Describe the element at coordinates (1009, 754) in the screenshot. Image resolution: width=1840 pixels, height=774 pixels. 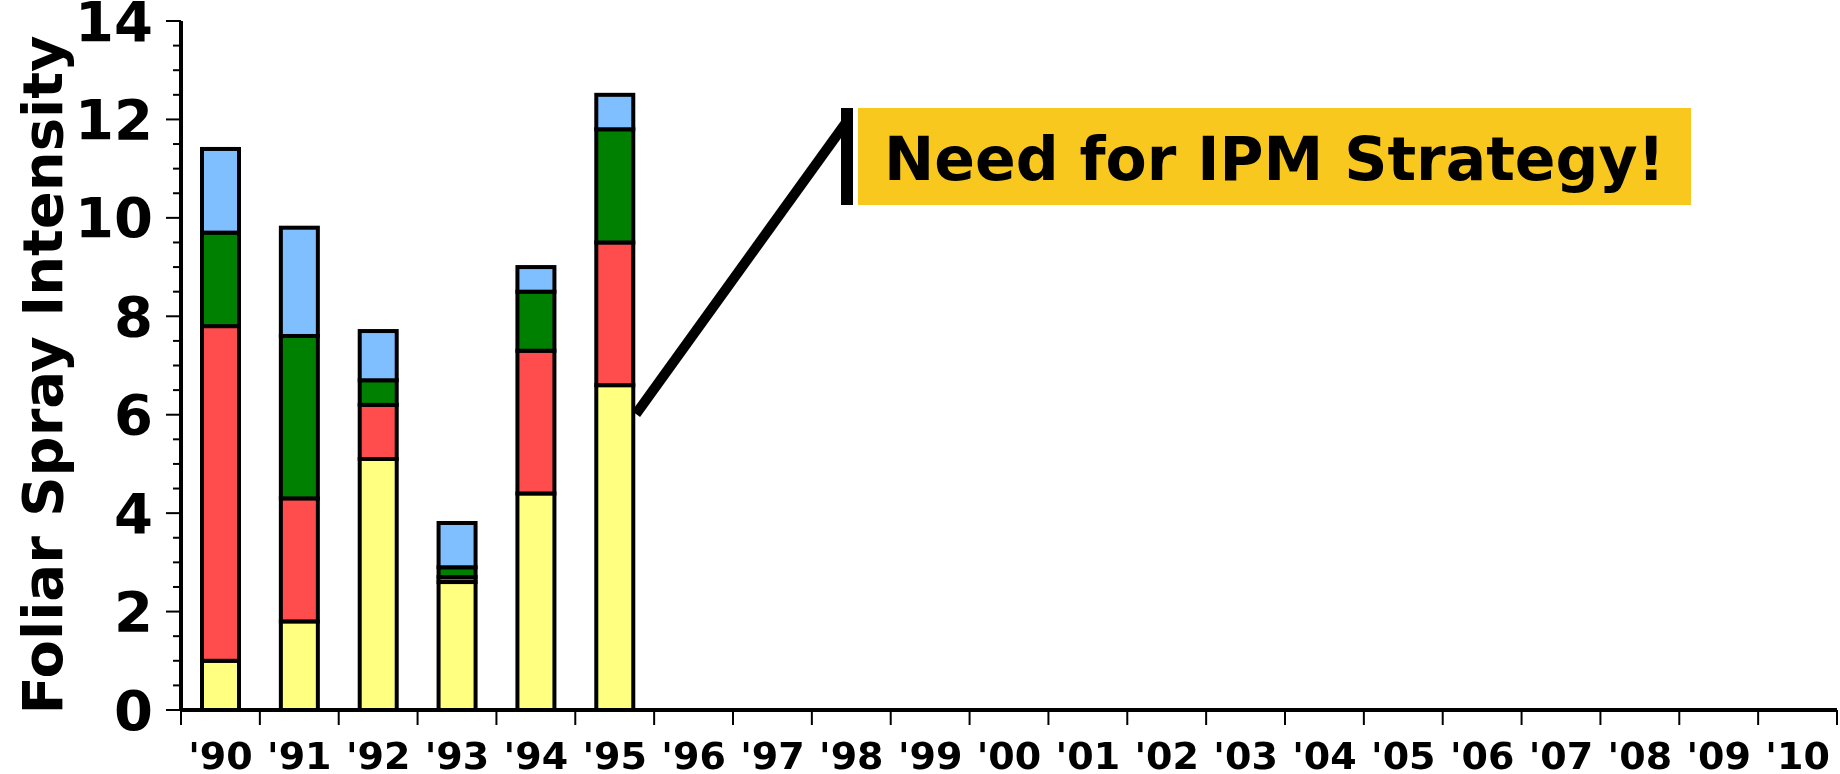
I see `x-tick-label: '00` at that location.